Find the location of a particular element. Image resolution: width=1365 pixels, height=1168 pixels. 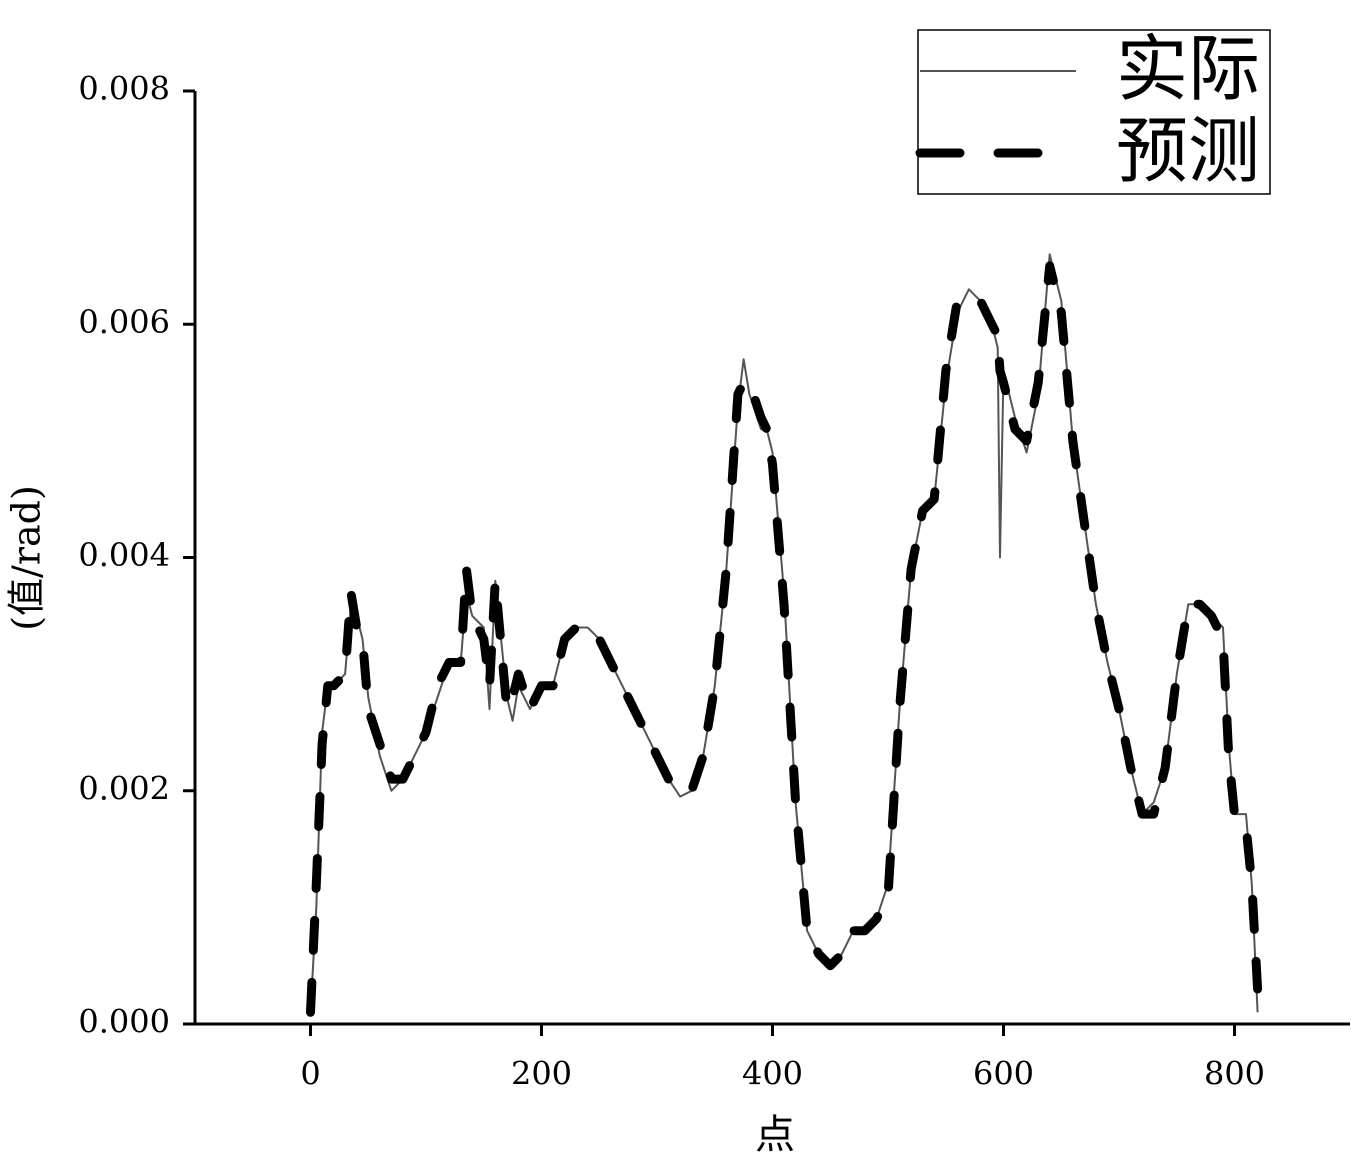

legend-box is located at coordinates (1094, 112).